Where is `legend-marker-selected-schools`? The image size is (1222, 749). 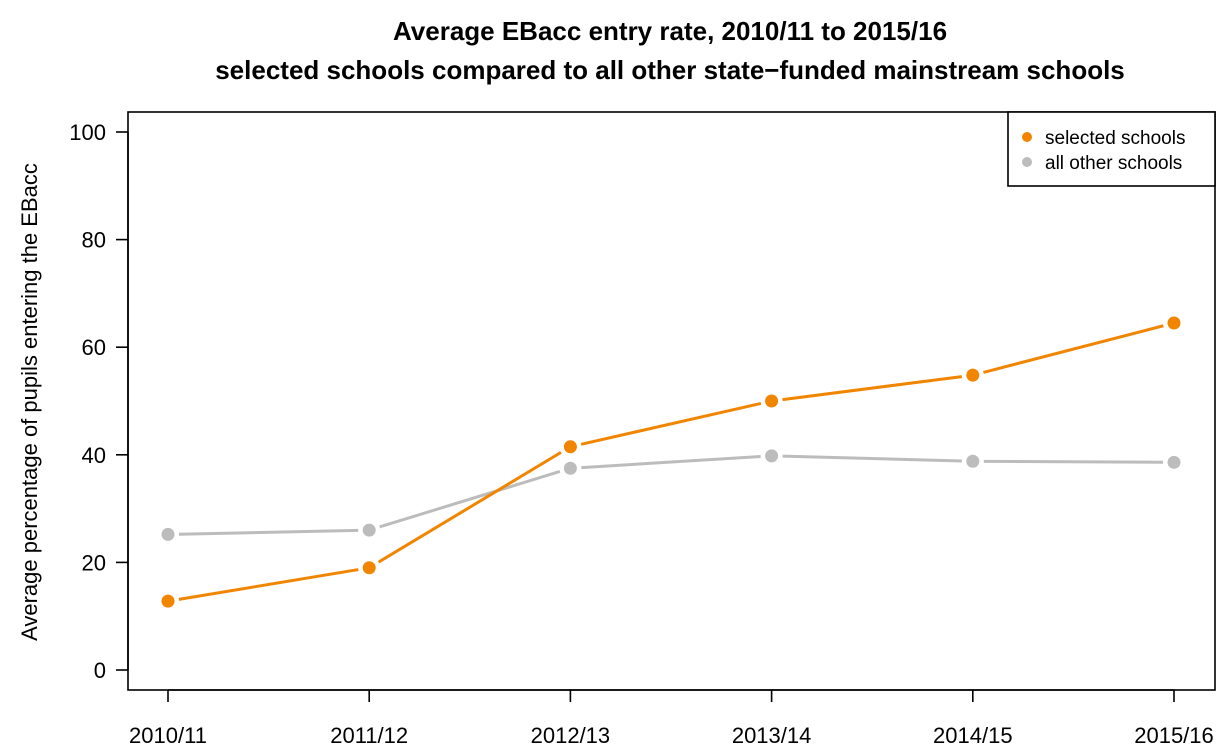 legend-marker-selected-schools is located at coordinates (1027, 137).